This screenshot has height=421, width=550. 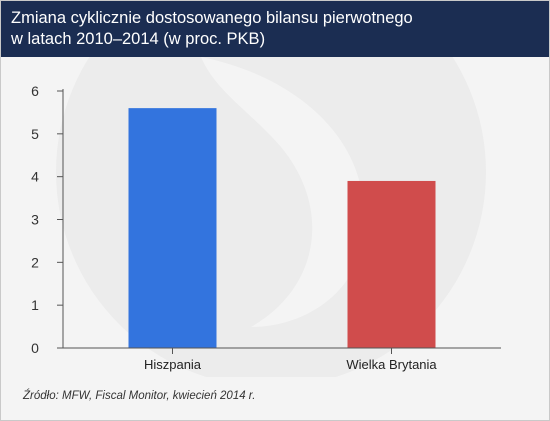 I want to click on x-tick-label: Wielka Brytania, so click(x=391, y=364).